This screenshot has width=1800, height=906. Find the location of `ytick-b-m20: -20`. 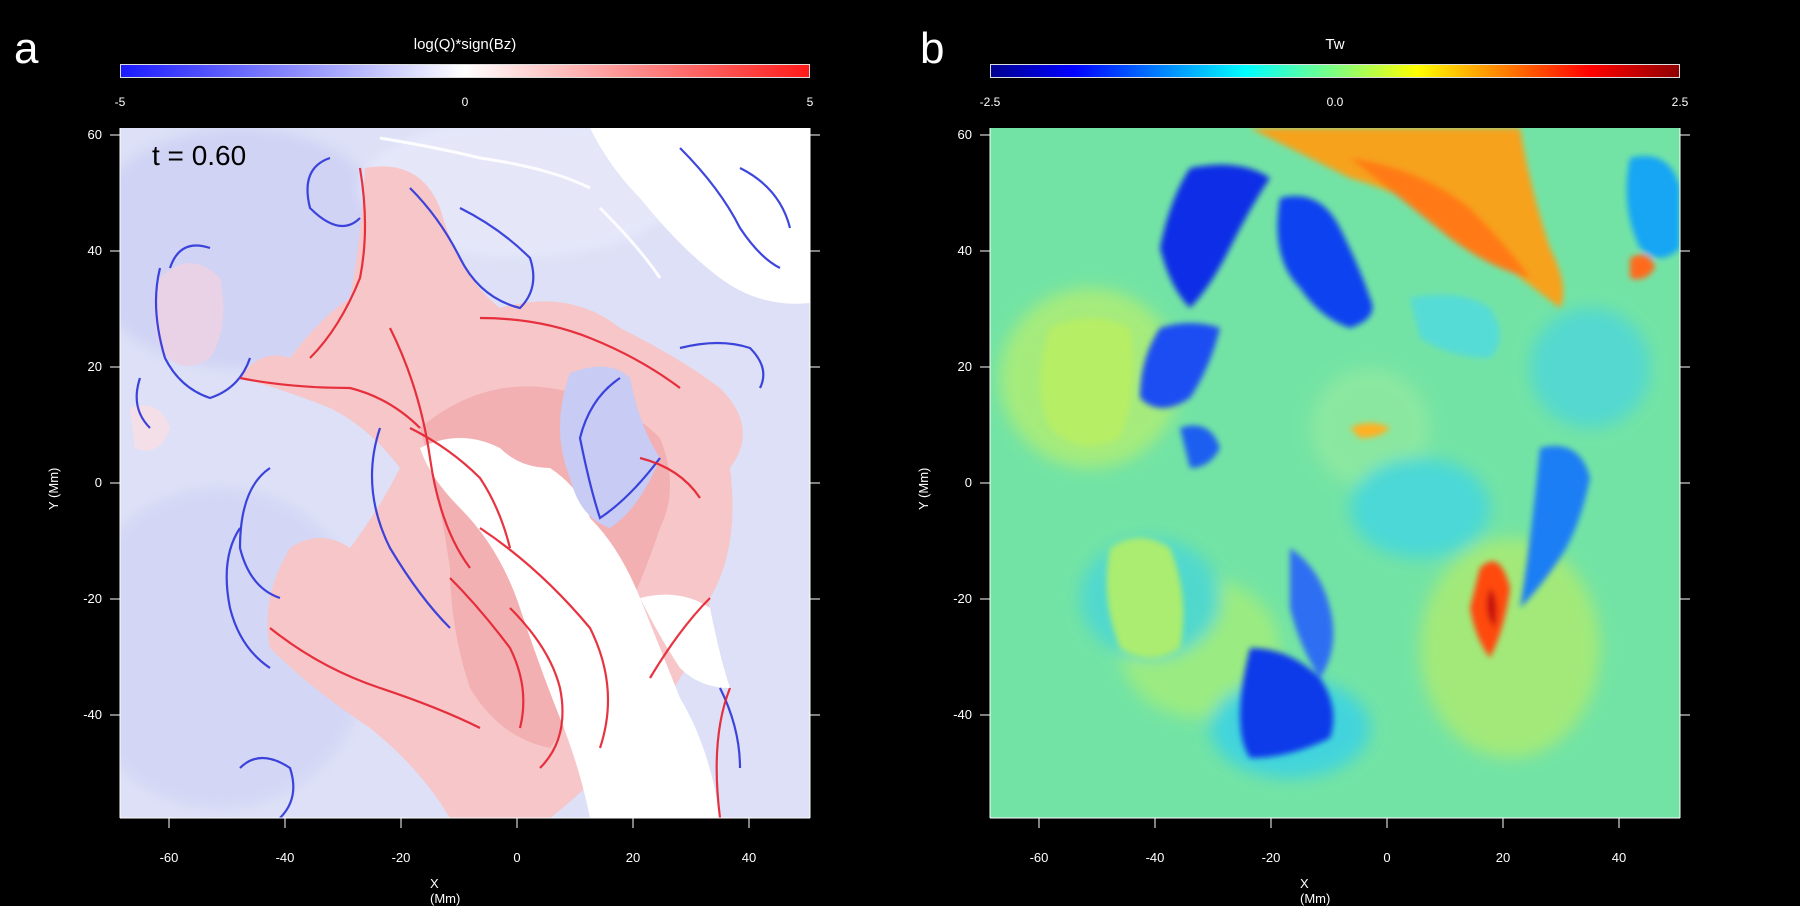

ytick-b-m20: -20 is located at coordinates (962, 598).